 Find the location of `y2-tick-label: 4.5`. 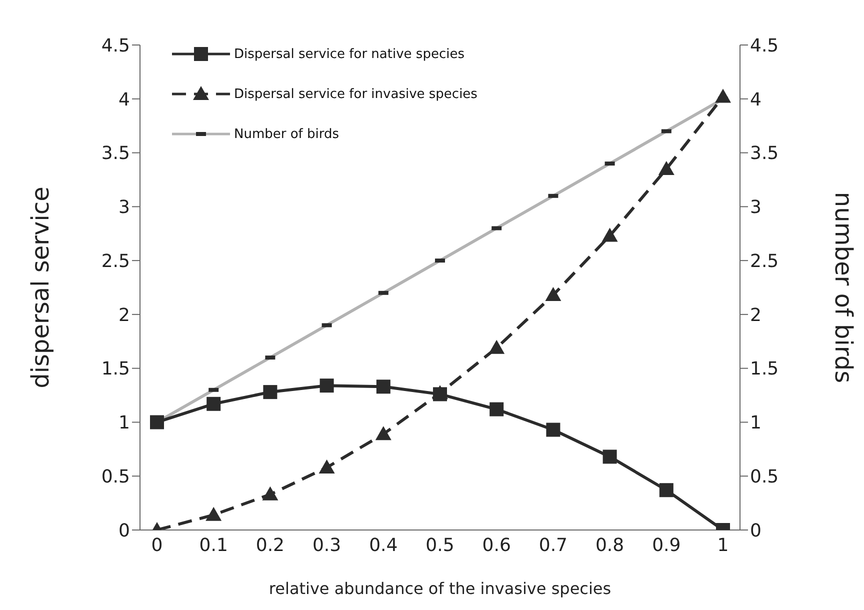

y2-tick-label: 4.5 is located at coordinates (764, 45).